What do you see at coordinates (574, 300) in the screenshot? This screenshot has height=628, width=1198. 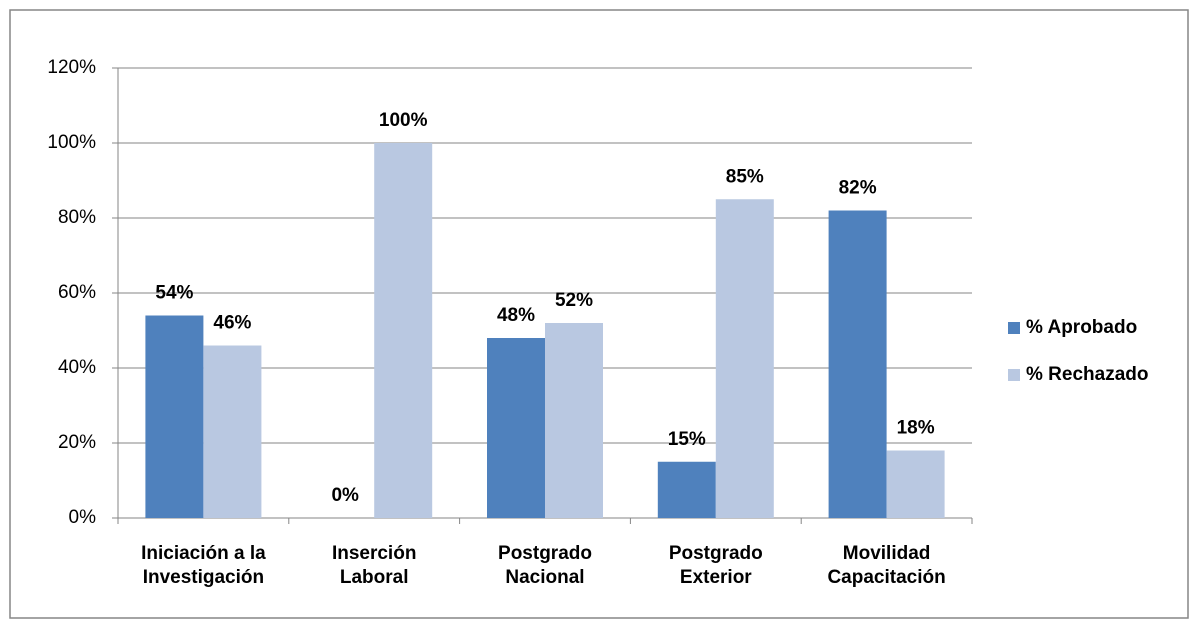 I see `value-label: 52%` at bounding box center [574, 300].